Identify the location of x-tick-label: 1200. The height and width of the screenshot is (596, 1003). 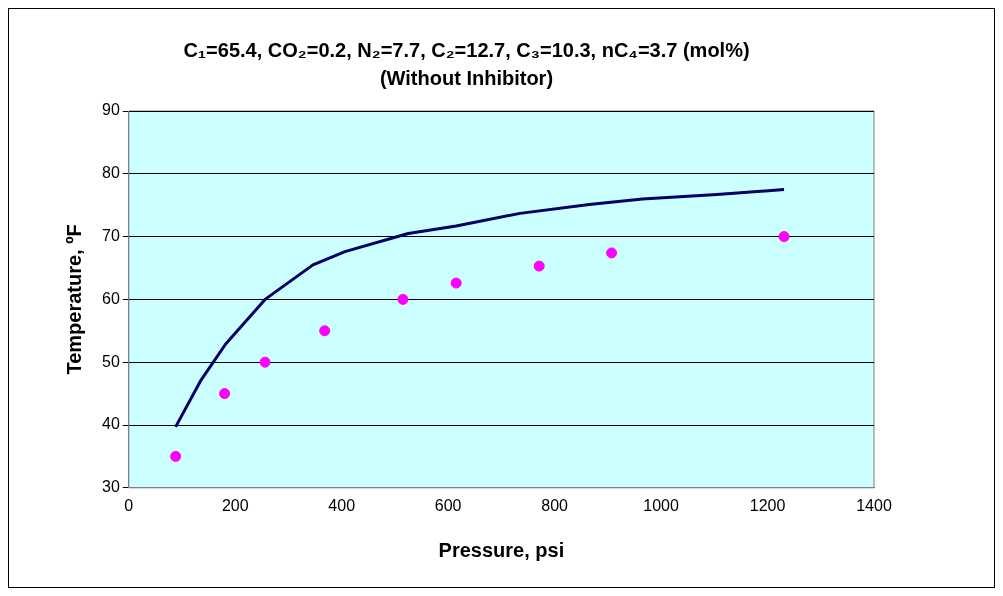
(767, 505).